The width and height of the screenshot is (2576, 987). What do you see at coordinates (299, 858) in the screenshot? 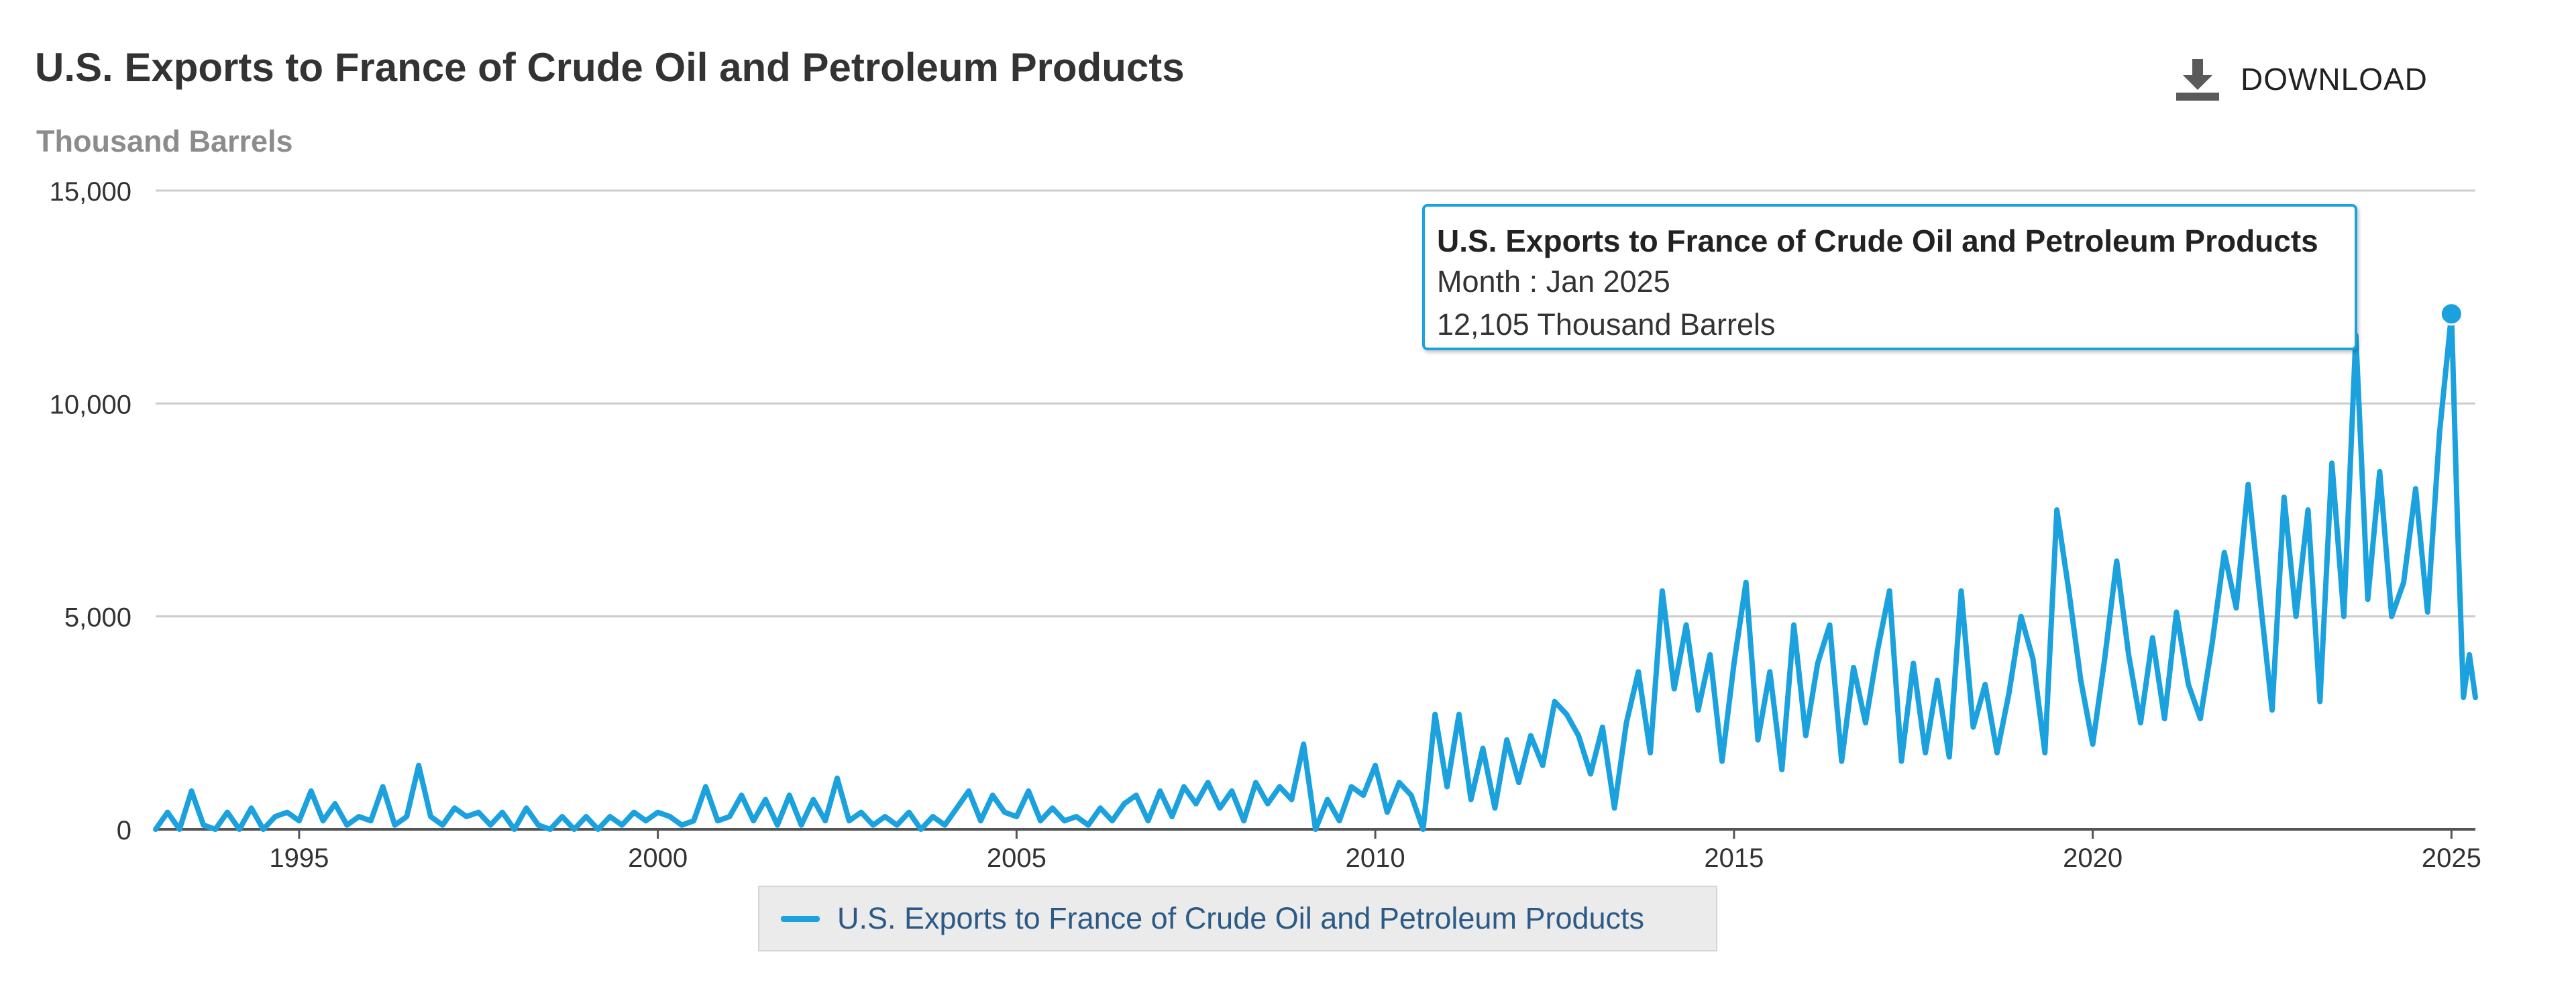
I see `x-tick-label: 1995` at bounding box center [299, 858].